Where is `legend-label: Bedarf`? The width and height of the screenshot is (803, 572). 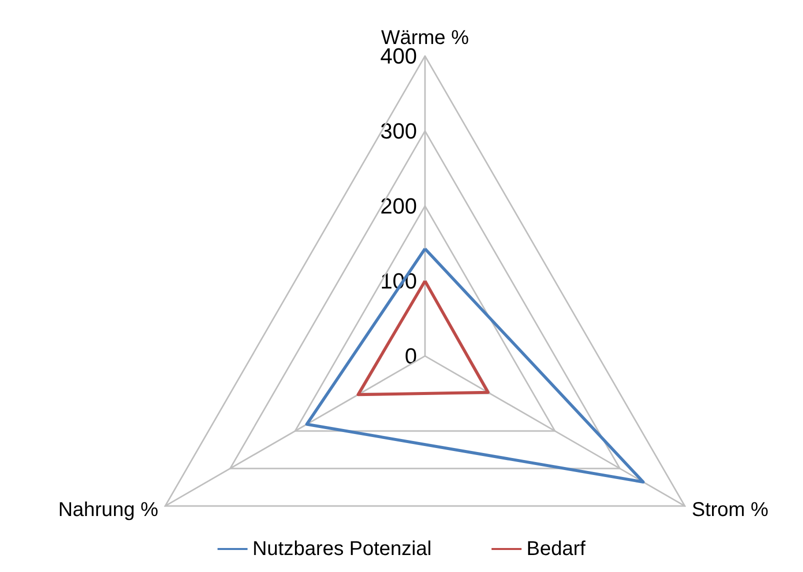
legend-label: Bedarf is located at coordinates (556, 549).